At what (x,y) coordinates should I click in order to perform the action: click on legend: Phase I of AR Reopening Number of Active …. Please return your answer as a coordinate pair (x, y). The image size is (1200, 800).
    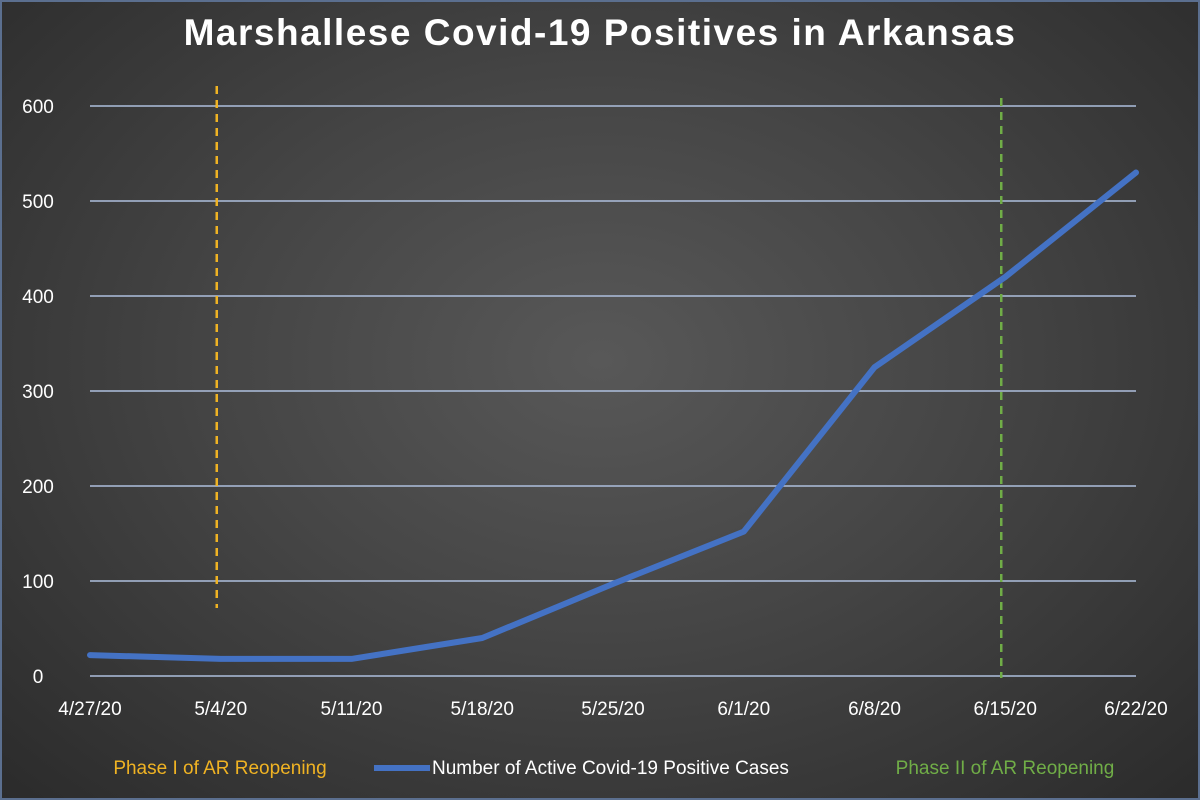
    Looking at the image, I should click on (613, 768).